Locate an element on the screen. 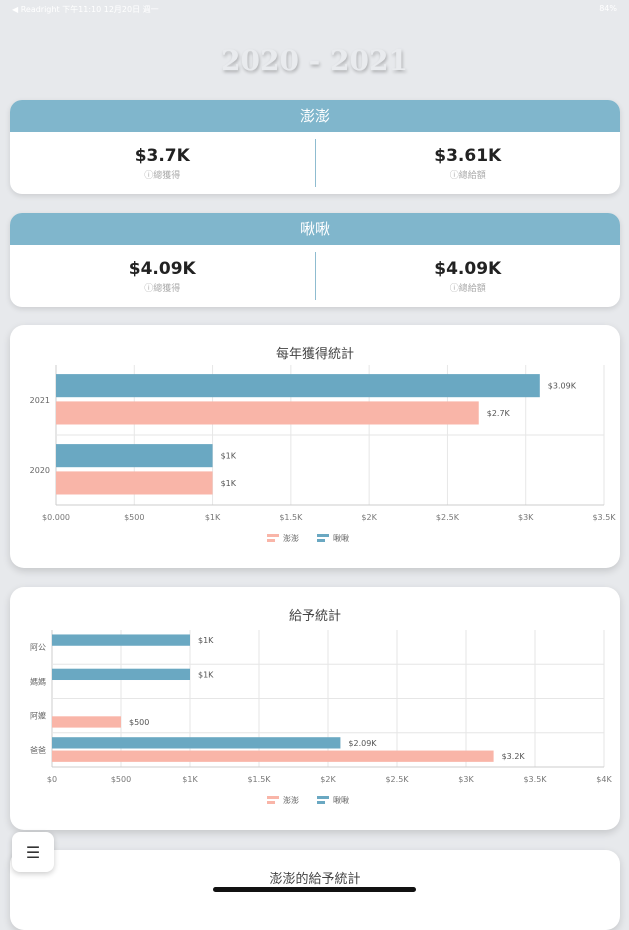  data-label: $3.2K is located at coordinates (514, 756).